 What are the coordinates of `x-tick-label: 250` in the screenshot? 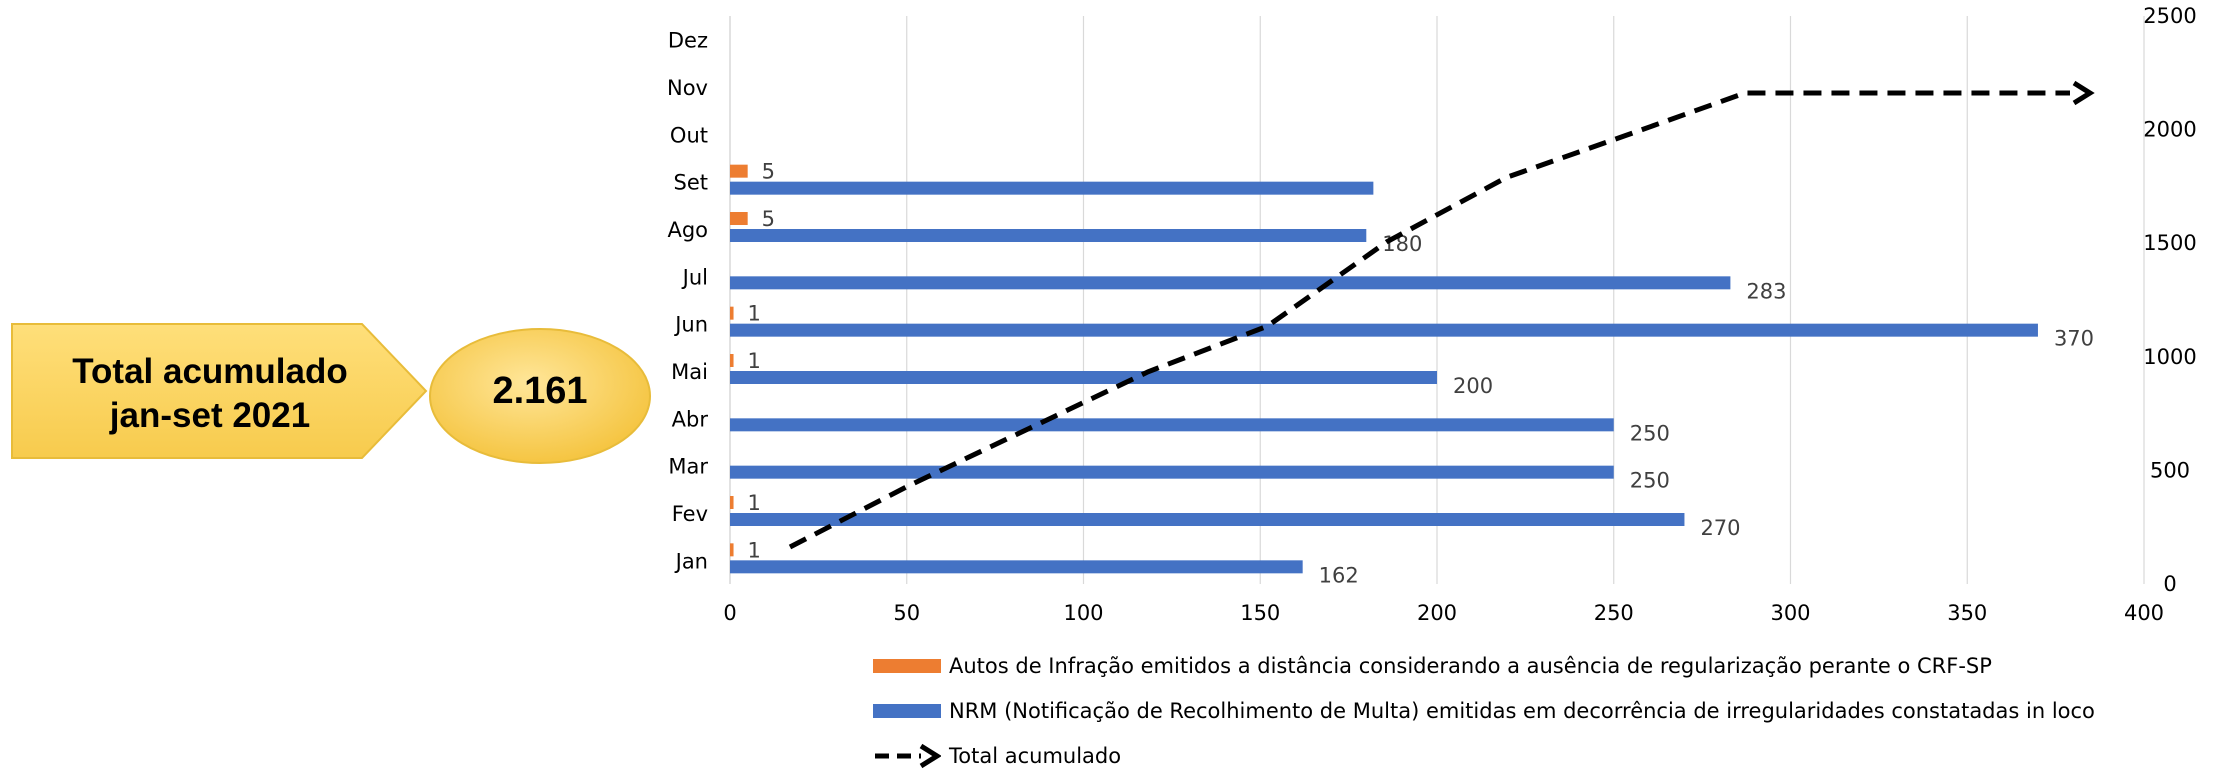 It's located at (1614, 613).